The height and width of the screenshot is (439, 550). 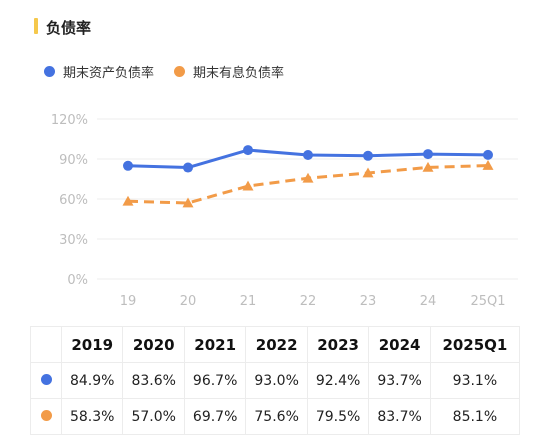 I want to click on table-header-cell: 2023, so click(x=338, y=344).